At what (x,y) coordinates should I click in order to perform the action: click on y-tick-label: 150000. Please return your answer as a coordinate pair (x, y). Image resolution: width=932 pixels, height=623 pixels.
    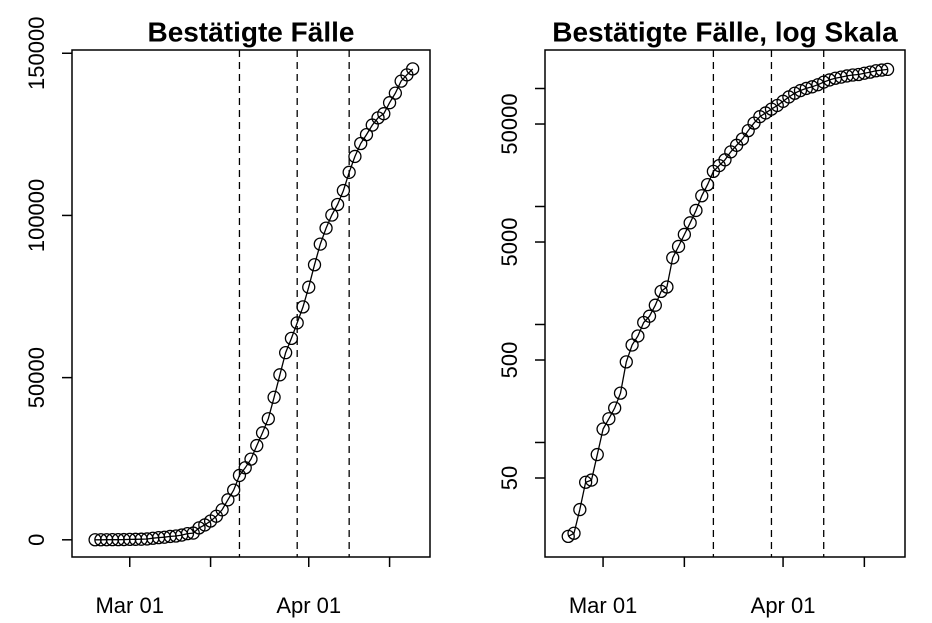
    Looking at the image, I should click on (36, 53).